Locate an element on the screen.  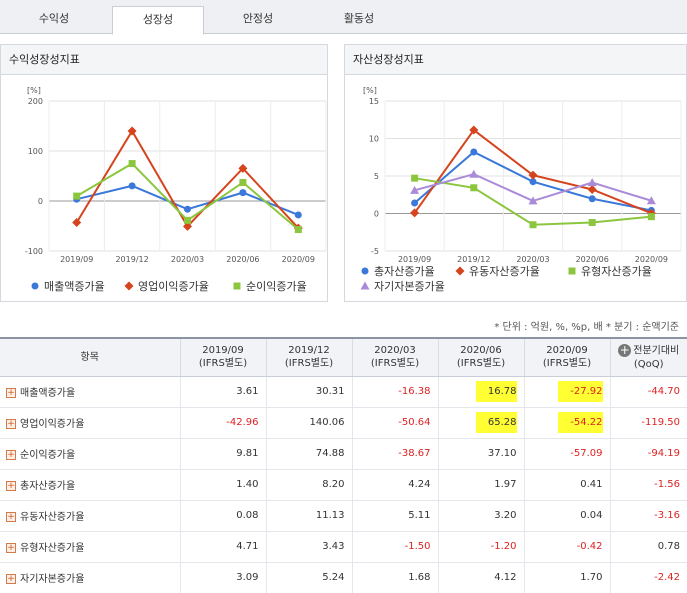
cell-value: -38.67 is located at coordinates (414, 453).